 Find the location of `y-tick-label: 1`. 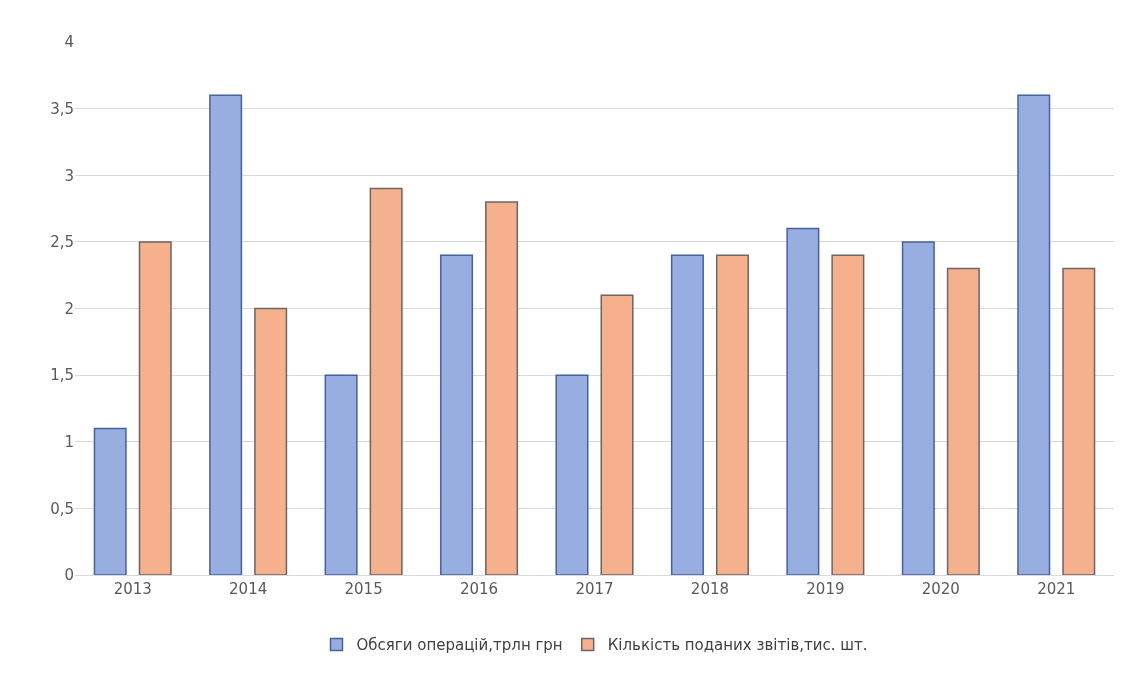

y-tick-label: 1 is located at coordinates (69, 442).